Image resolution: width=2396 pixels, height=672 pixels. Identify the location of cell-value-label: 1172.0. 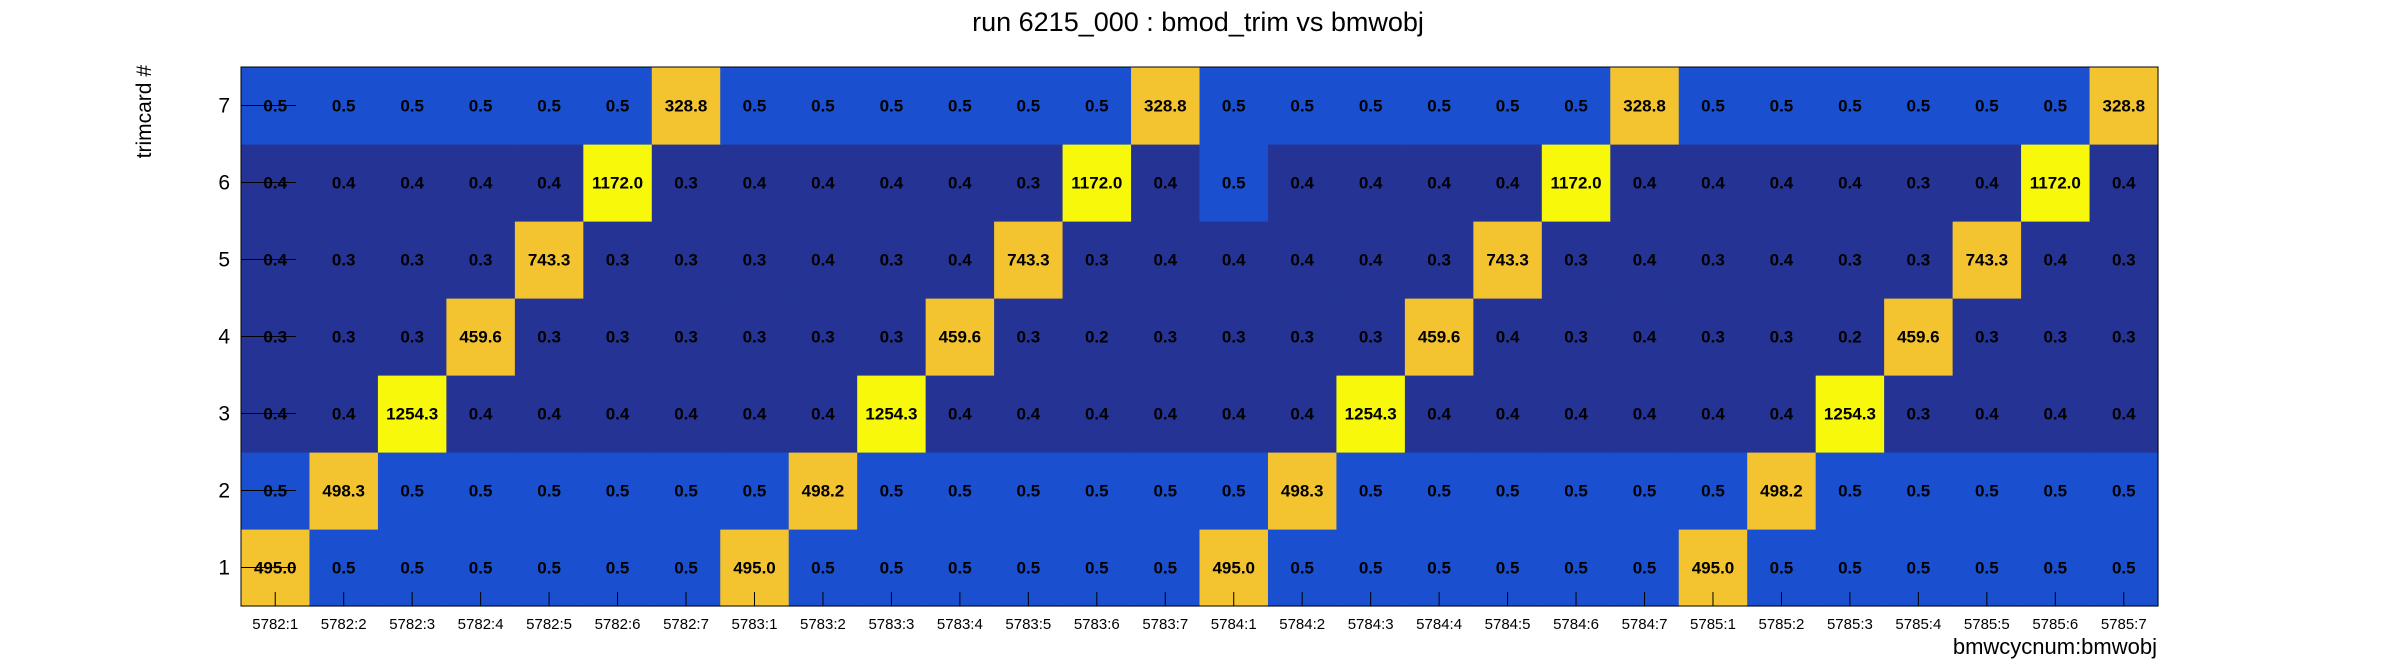
(2055, 183).